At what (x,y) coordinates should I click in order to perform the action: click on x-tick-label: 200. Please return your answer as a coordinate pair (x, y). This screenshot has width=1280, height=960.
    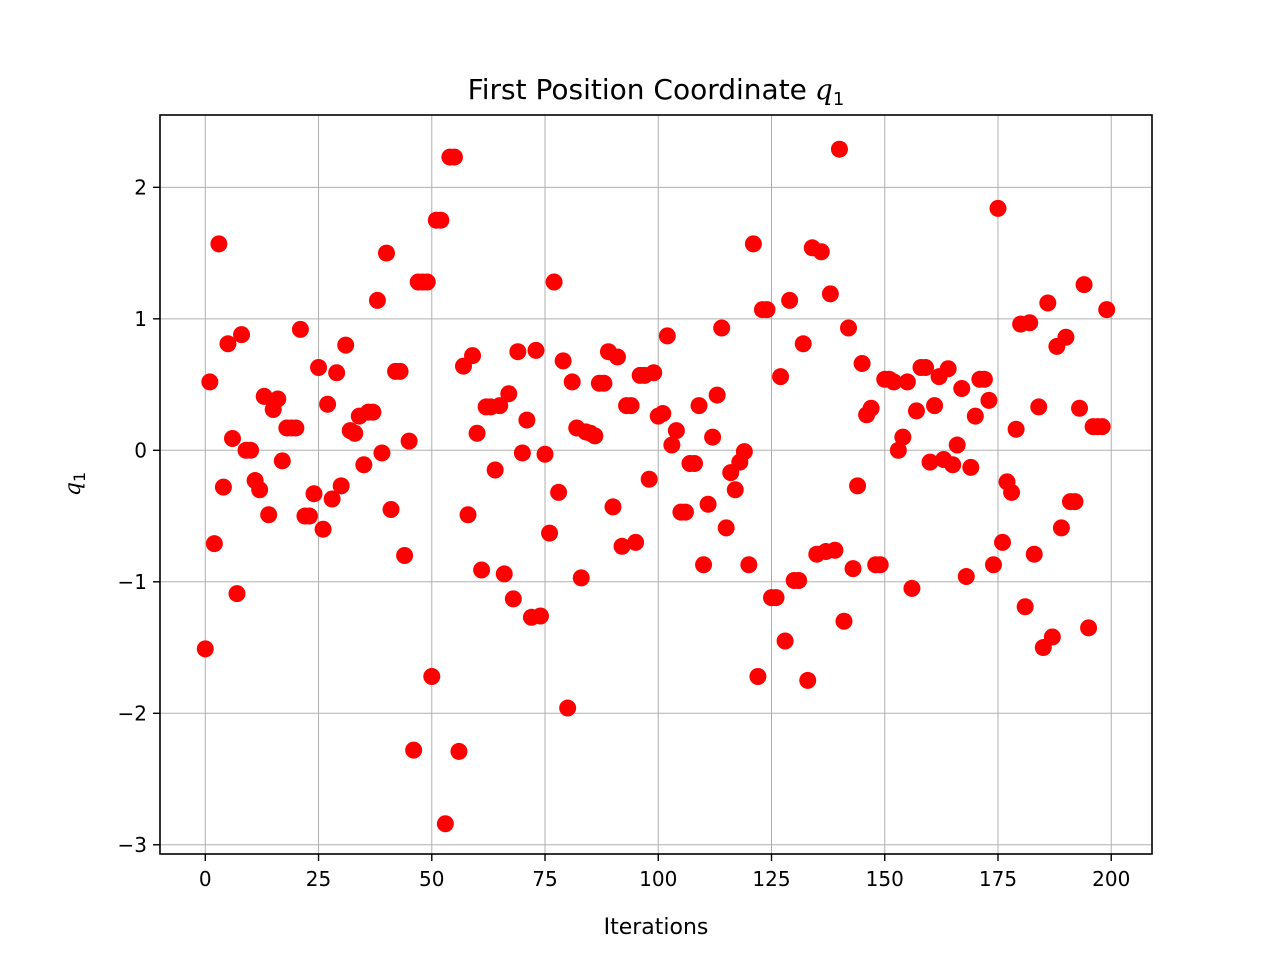
    Looking at the image, I should click on (1111, 879).